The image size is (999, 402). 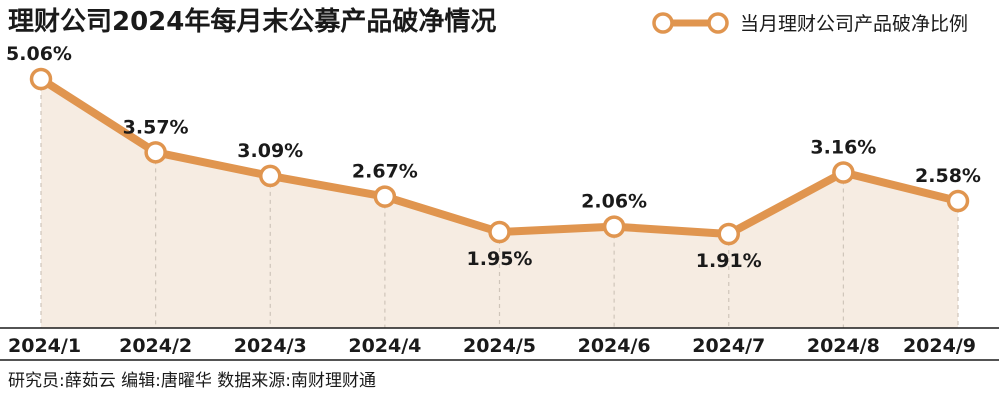 What do you see at coordinates (500, 259) in the screenshot?
I see `data-label-5: 1.95%` at bounding box center [500, 259].